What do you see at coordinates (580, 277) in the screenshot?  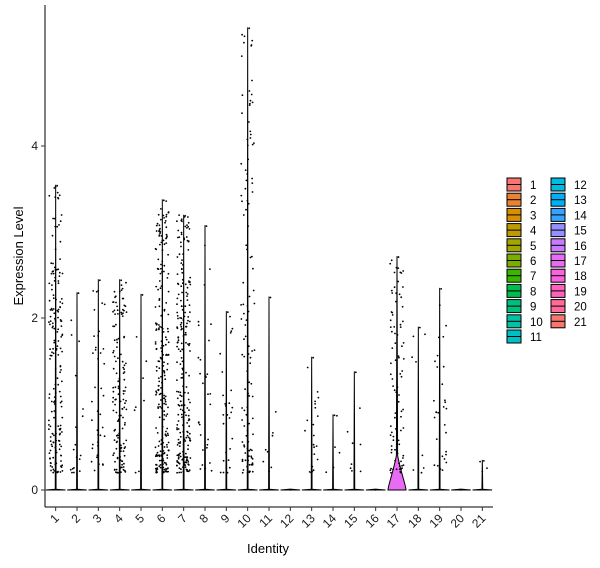 I see `legend-label: 18` at bounding box center [580, 277].